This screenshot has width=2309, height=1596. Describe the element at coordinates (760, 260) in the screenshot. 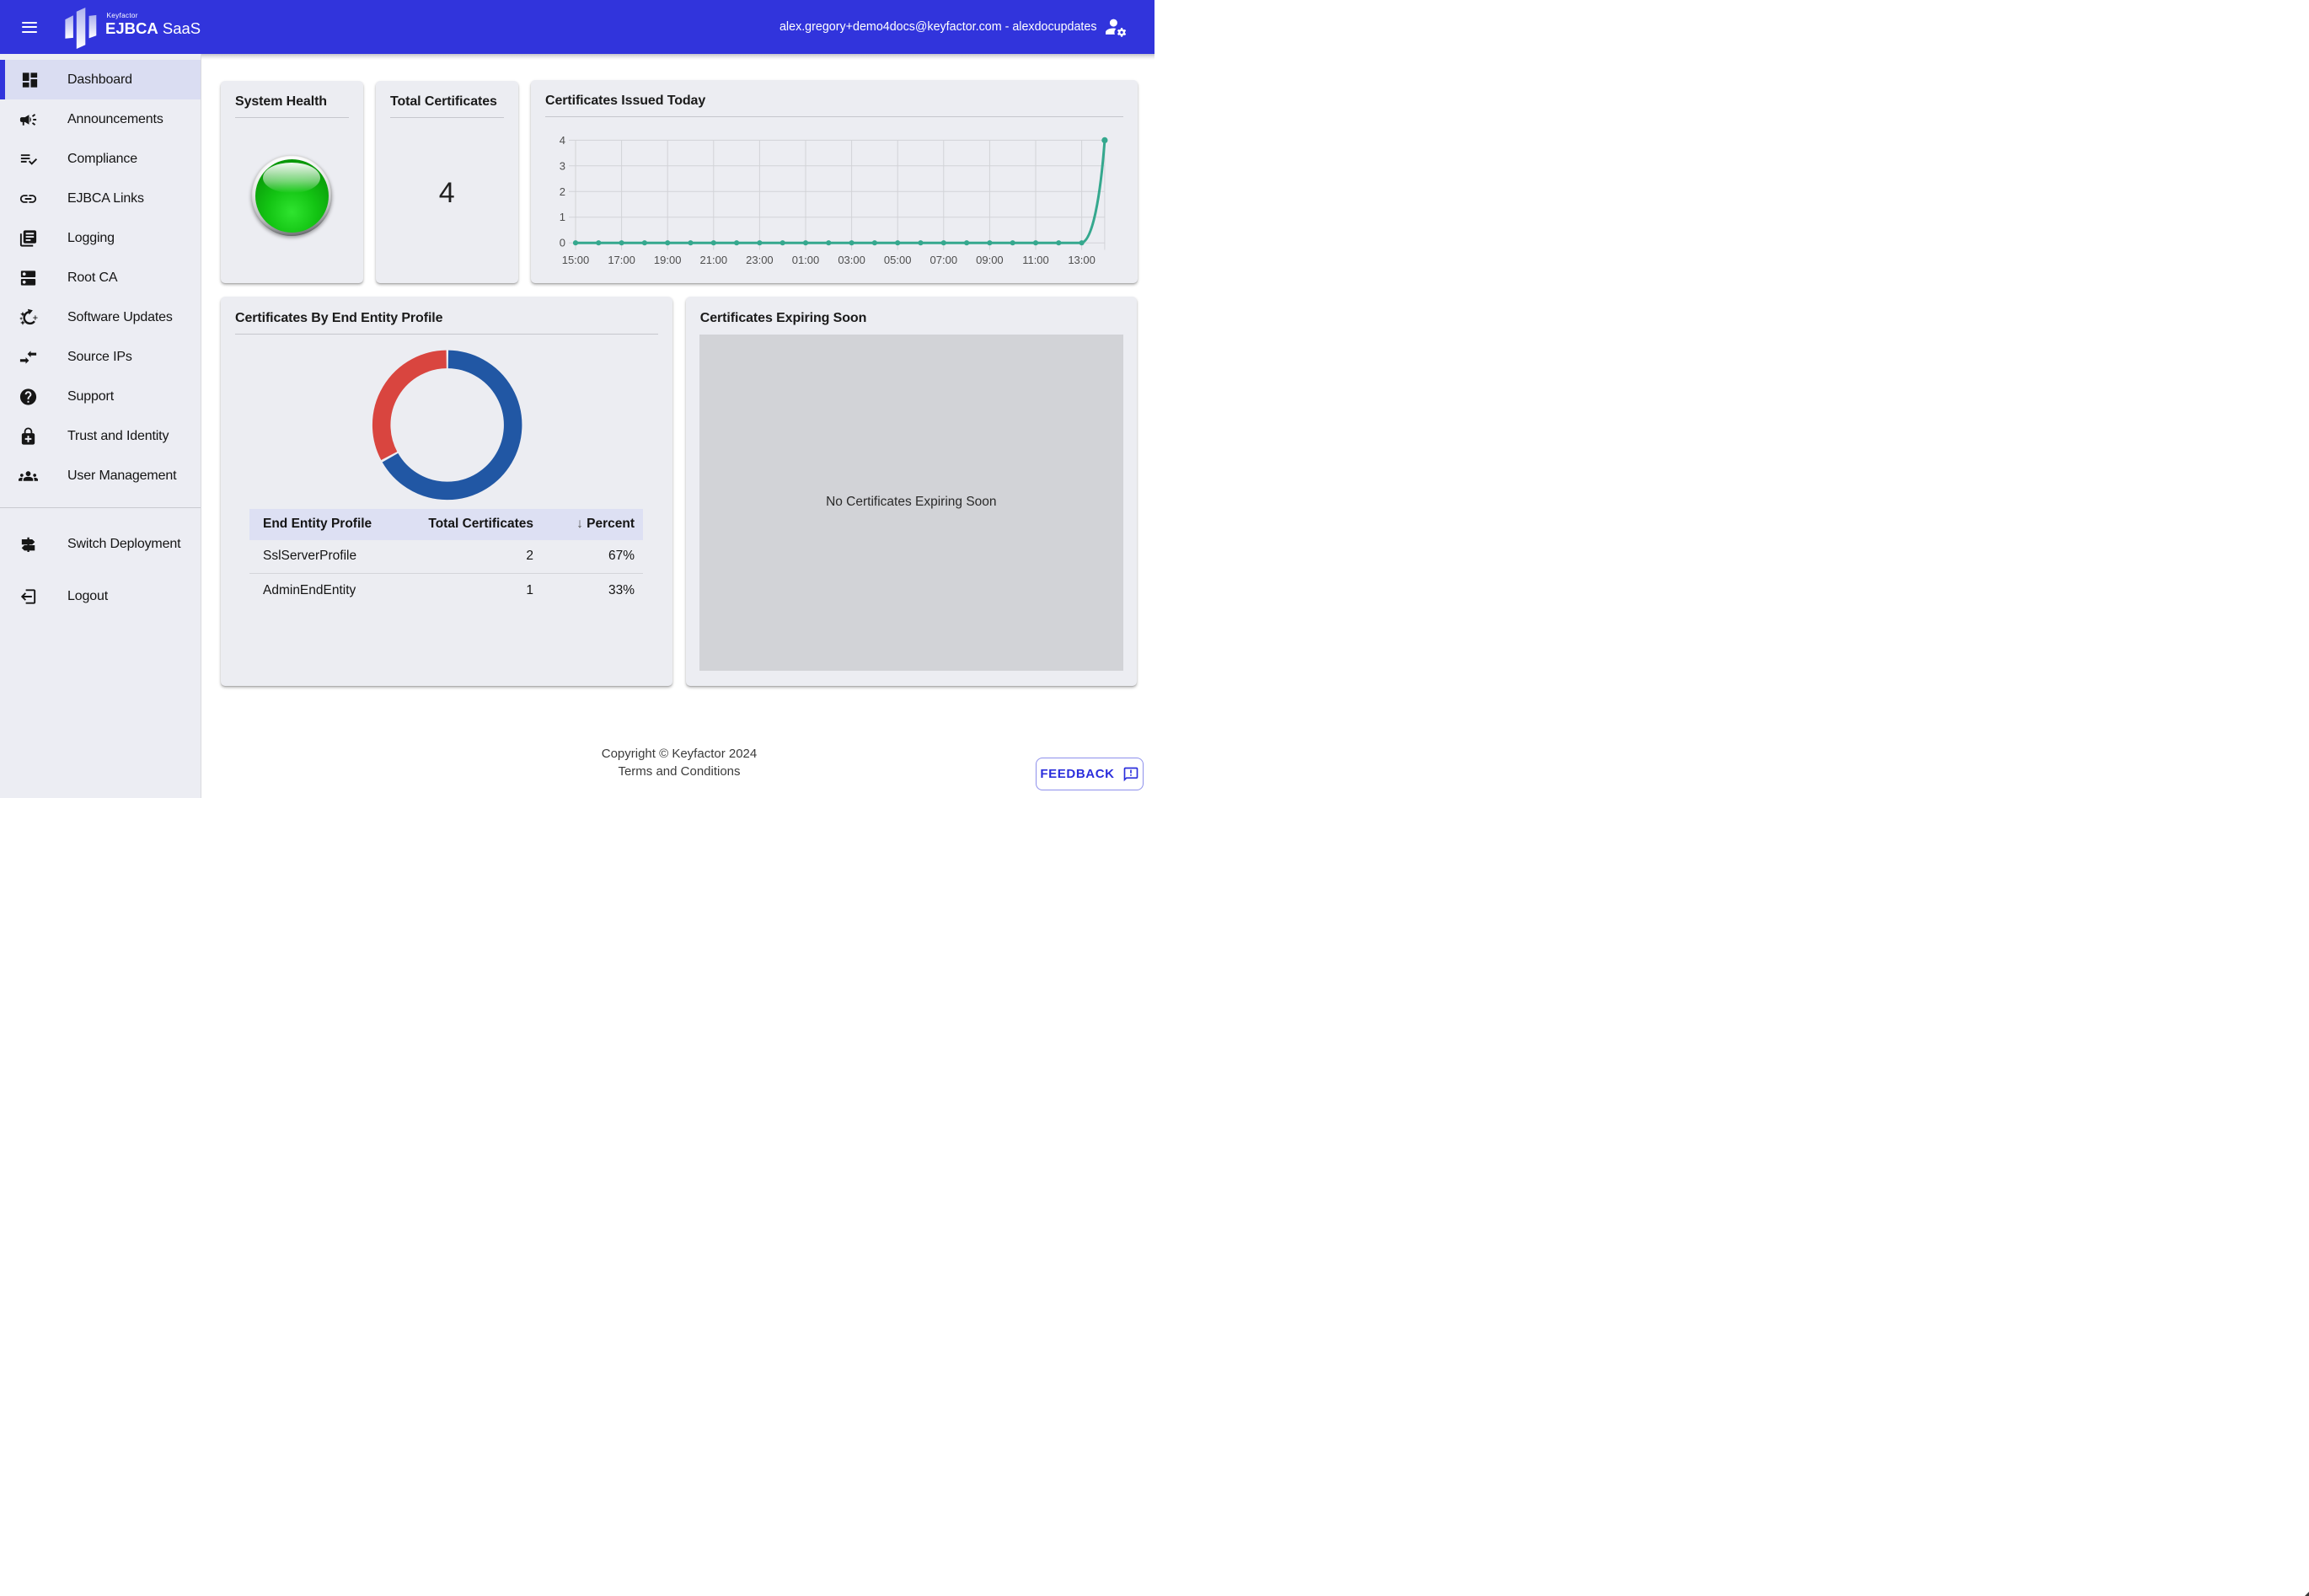

I see `svg-text: 23:00` at that location.